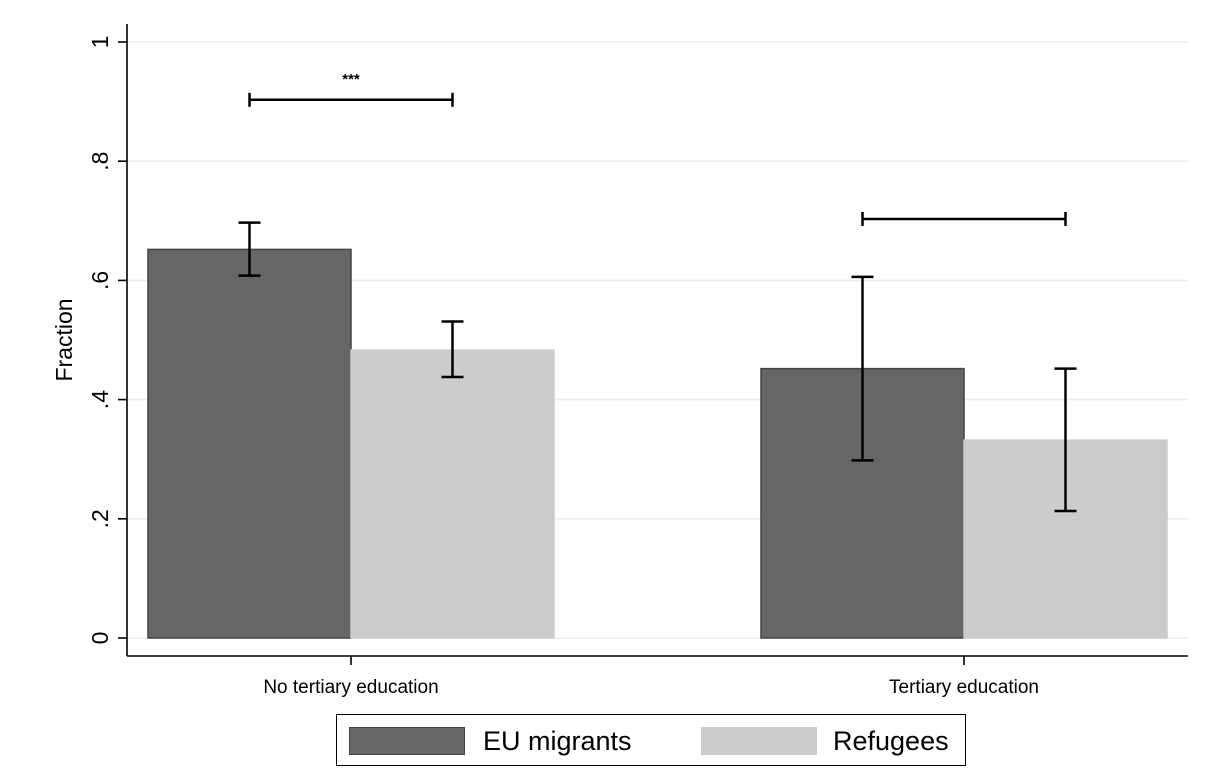  What do you see at coordinates (100, 280) in the screenshot?
I see `y-tick-label: .6` at bounding box center [100, 280].